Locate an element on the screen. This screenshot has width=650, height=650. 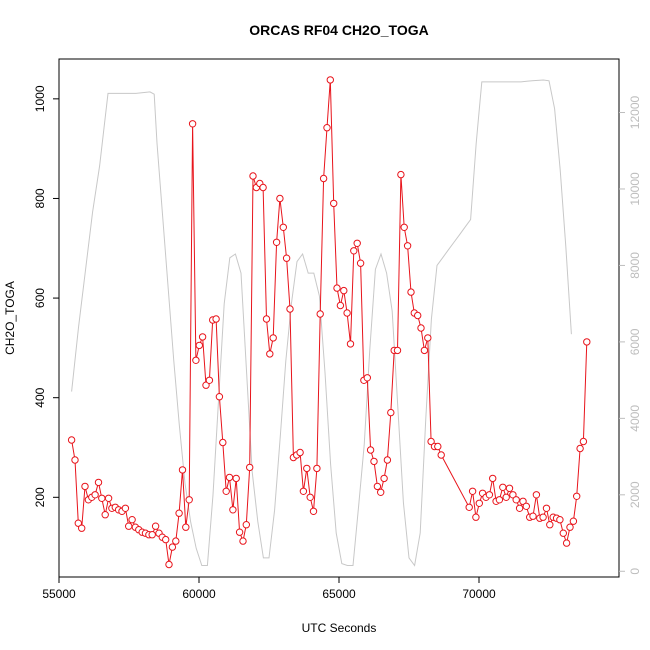
y-axis-right: 0 2000 4000 6000 8000 10000 12000 is located at coordinates (630, 335).